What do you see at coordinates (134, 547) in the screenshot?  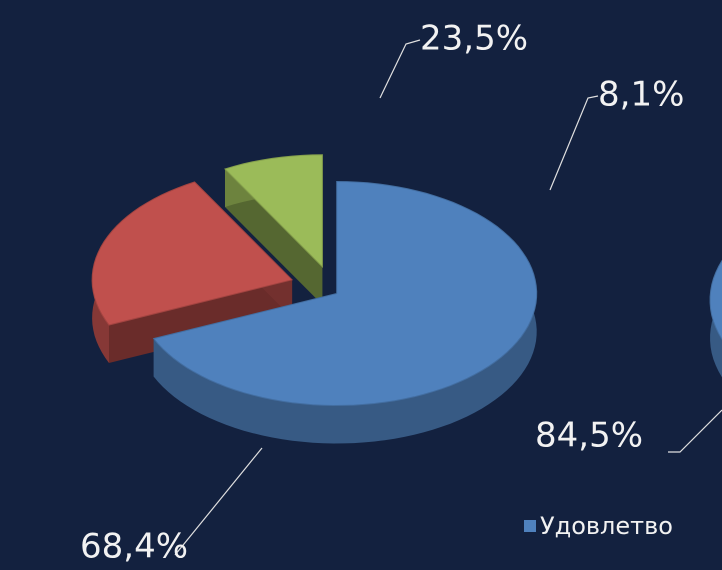 I see `data-label: 68,4%` at bounding box center [134, 547].